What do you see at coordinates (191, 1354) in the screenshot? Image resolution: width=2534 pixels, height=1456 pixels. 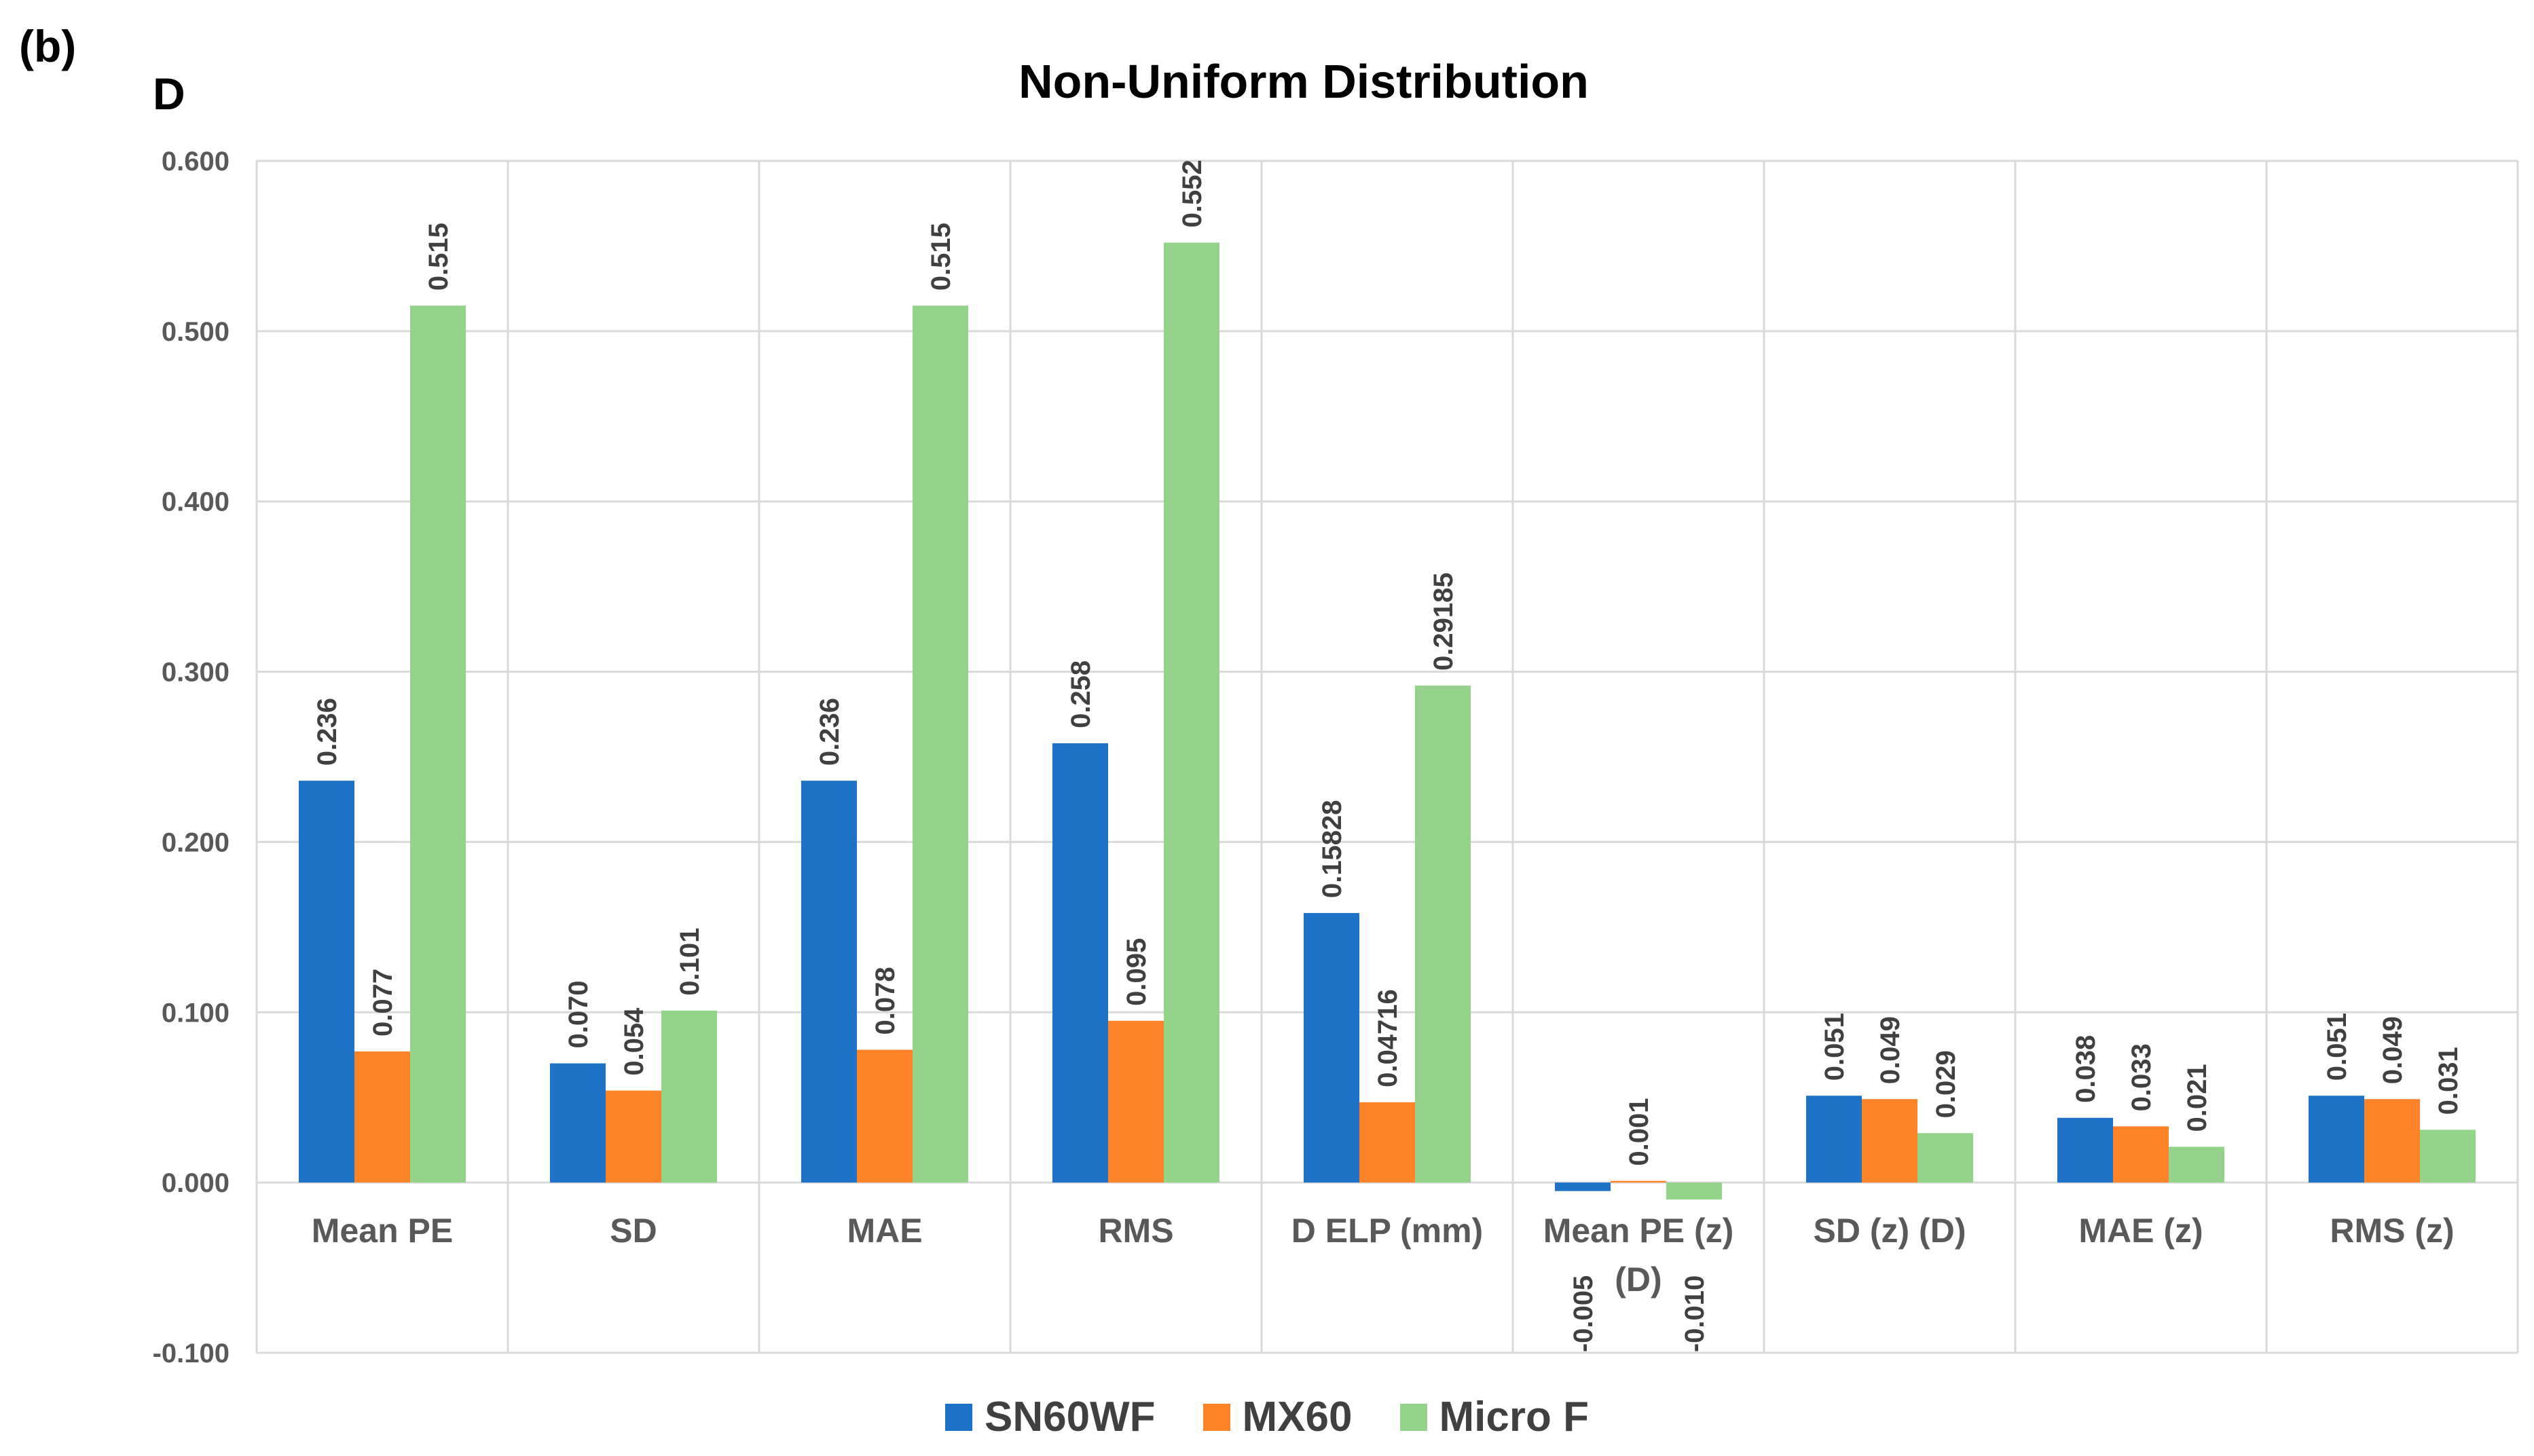 I see `y-tick-label: -0.100` at bounding box center [191, 1354].